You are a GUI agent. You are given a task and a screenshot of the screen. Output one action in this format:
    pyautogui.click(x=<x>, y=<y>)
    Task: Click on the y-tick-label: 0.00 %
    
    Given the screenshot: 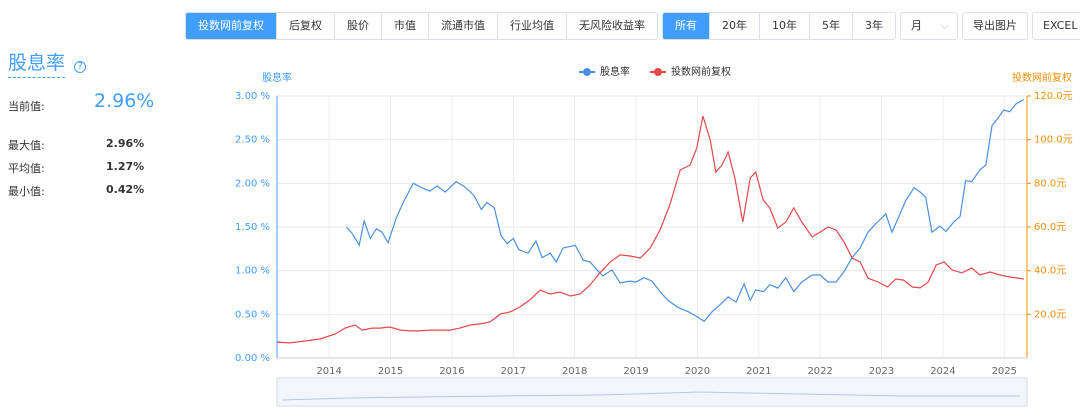 What is the action you would take?
    pyautogui.click(x=252, y=358)
    